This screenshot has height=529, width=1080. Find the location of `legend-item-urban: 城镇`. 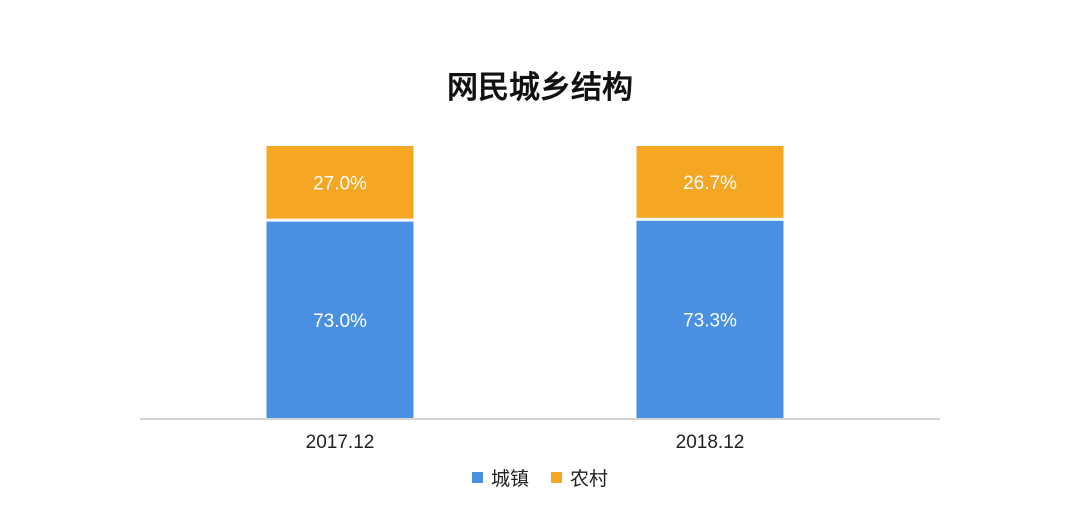

legend-item-urban: 城镇 is located at coordinates (500, 477).